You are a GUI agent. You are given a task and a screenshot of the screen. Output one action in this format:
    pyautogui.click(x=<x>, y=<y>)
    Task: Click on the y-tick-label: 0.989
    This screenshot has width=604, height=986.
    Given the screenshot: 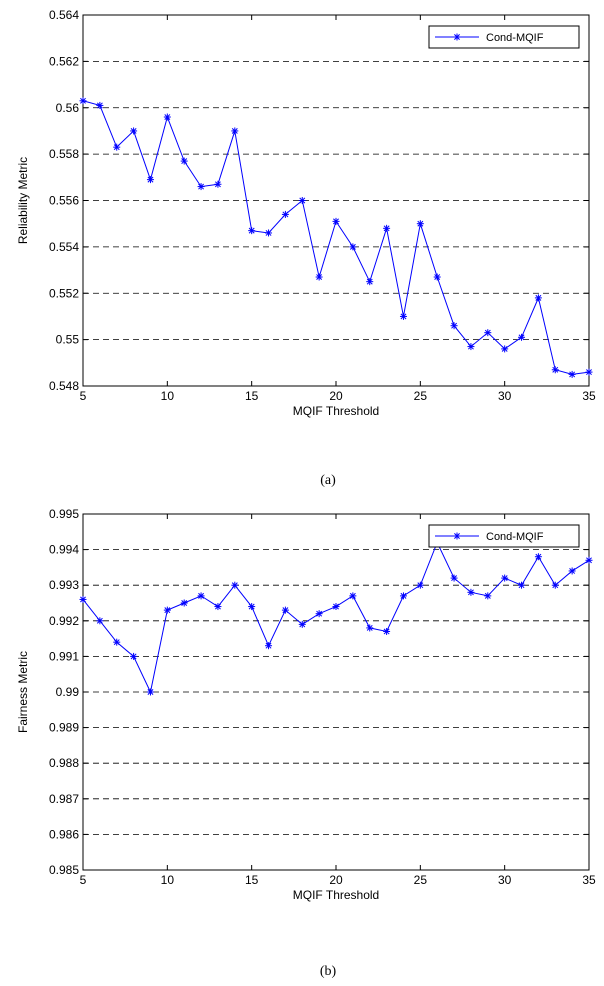 What is the action you would take?
    pyautogui.click(x=64, y=728)
    